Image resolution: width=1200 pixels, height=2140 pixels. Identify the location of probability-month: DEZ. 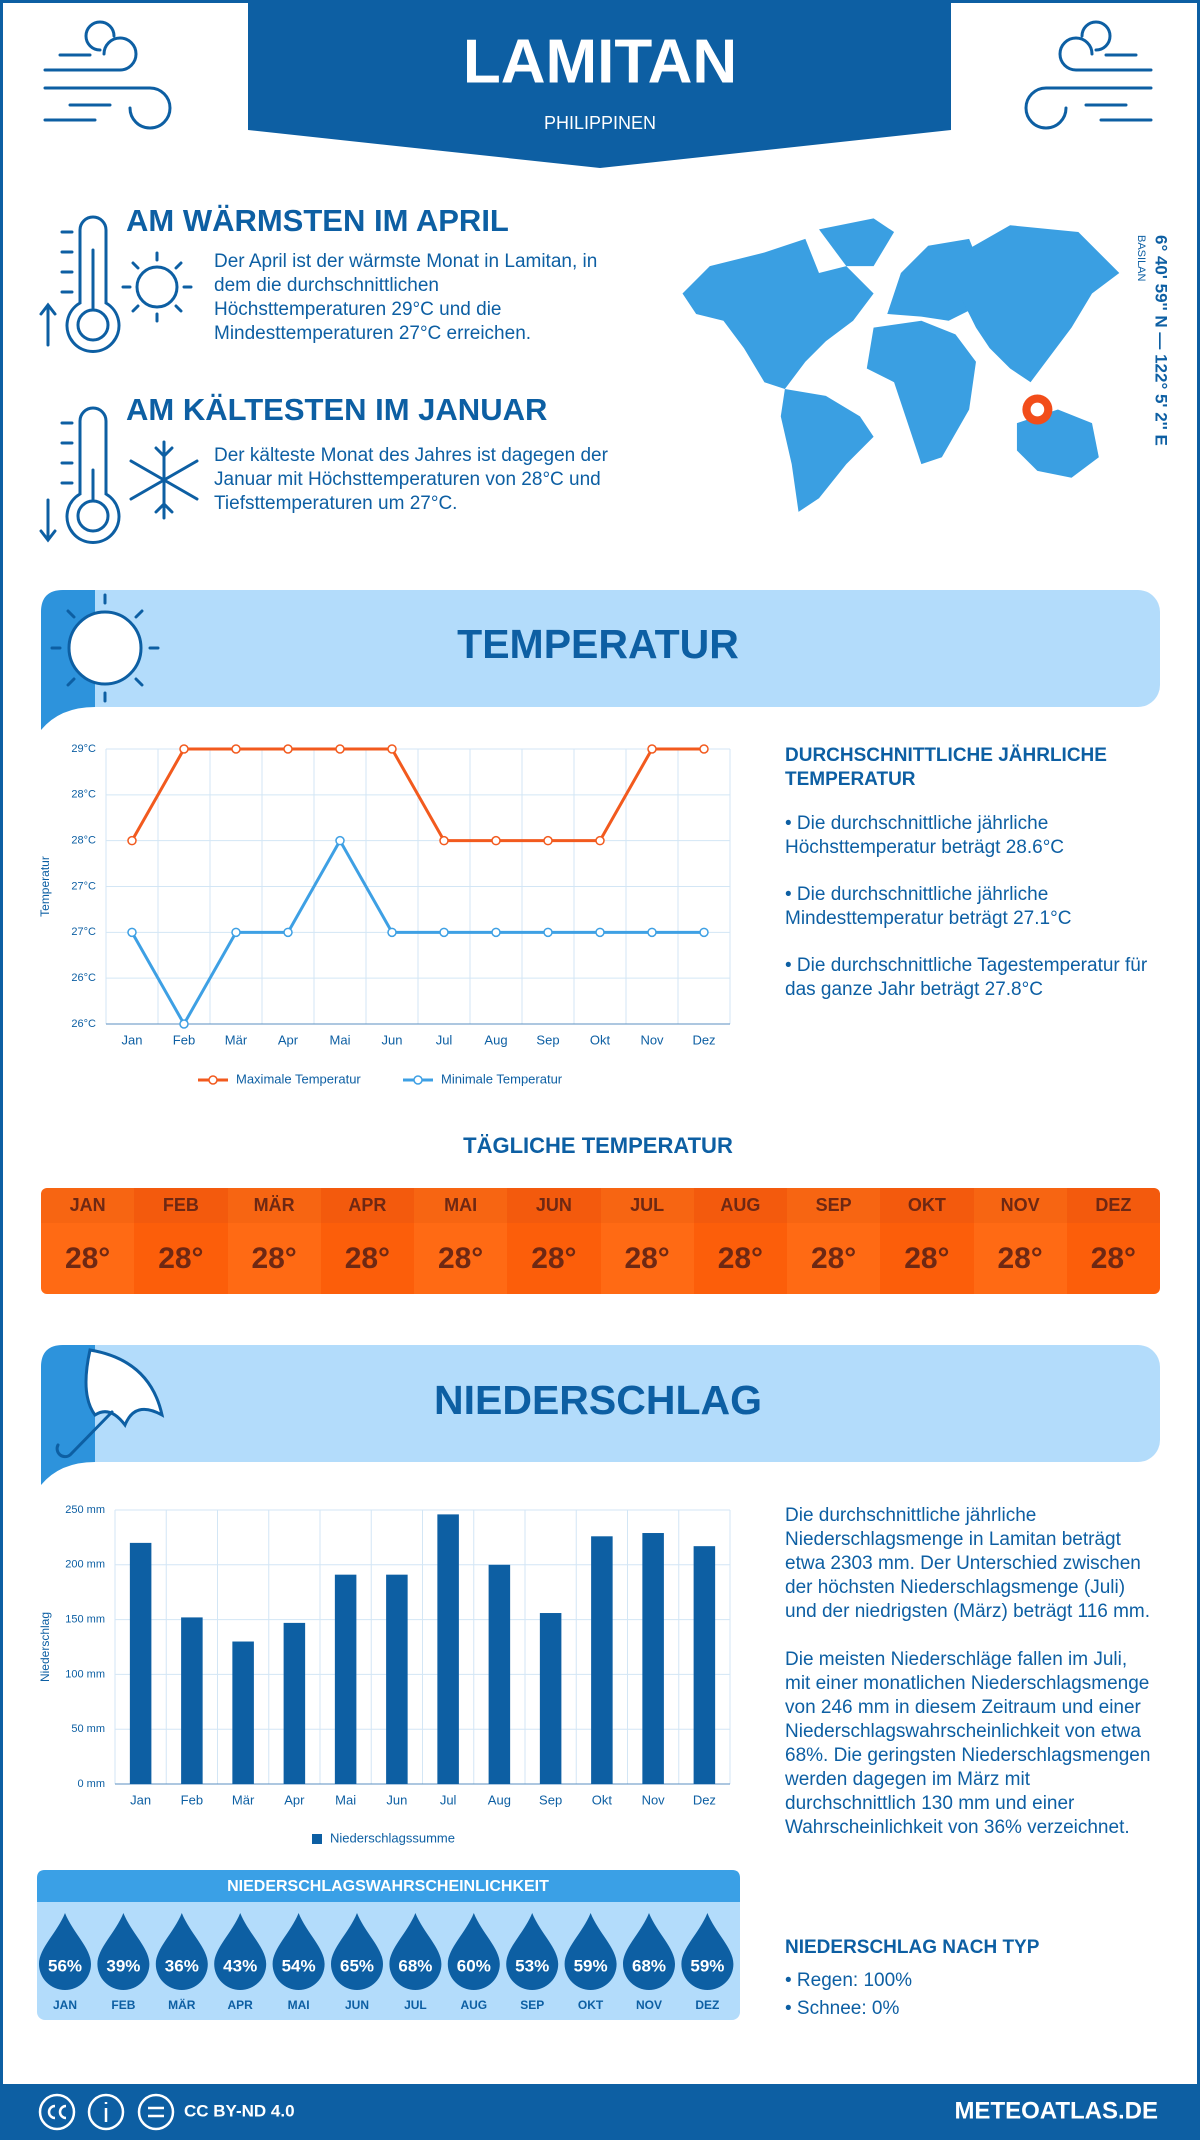
(707, 2005).